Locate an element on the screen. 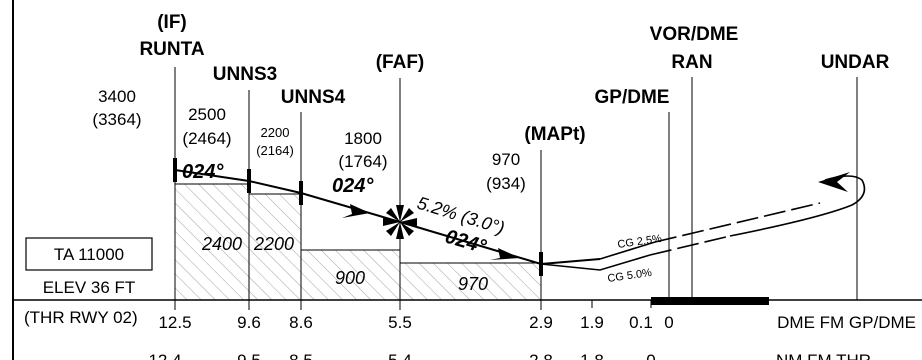 This screenshot has width=922, height=360. dme-value: 12.5 is located at coordinates (174, 322).